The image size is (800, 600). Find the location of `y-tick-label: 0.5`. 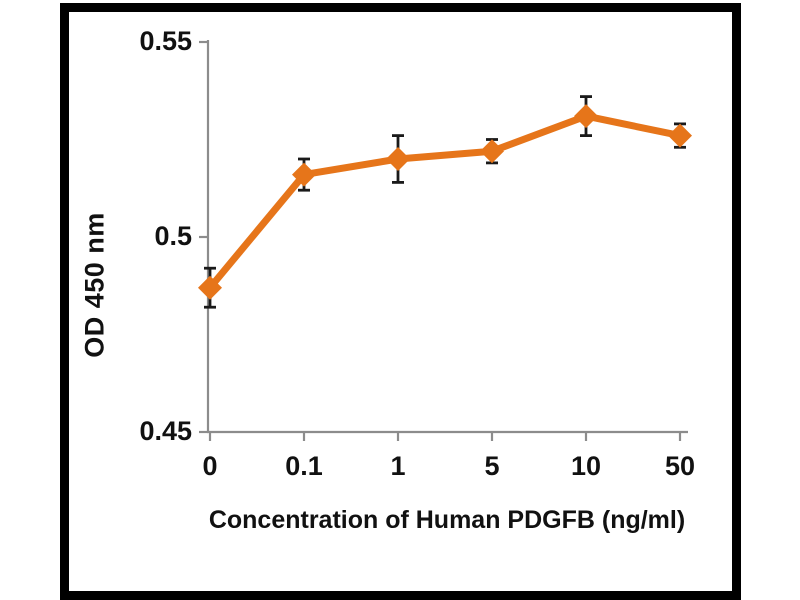

y-tick-label: 0.5 is located at coordinates (173, 236).